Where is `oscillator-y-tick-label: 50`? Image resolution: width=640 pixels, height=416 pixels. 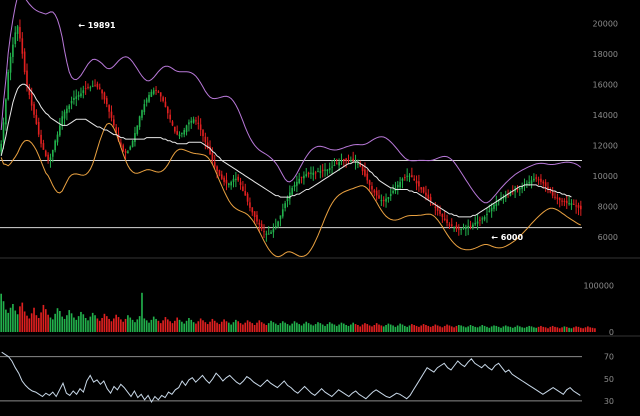
oscillator-y-tick-label: 50 is located at coordinates (609, 379).